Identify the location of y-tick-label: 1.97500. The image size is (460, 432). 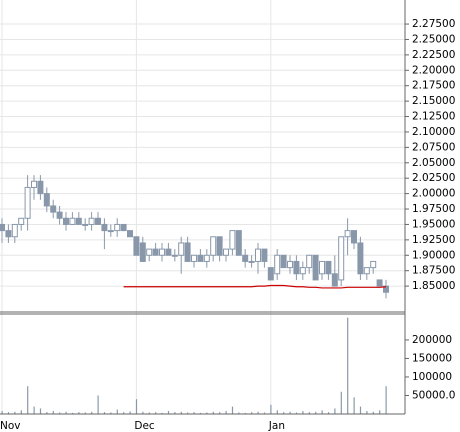
(433, 209).